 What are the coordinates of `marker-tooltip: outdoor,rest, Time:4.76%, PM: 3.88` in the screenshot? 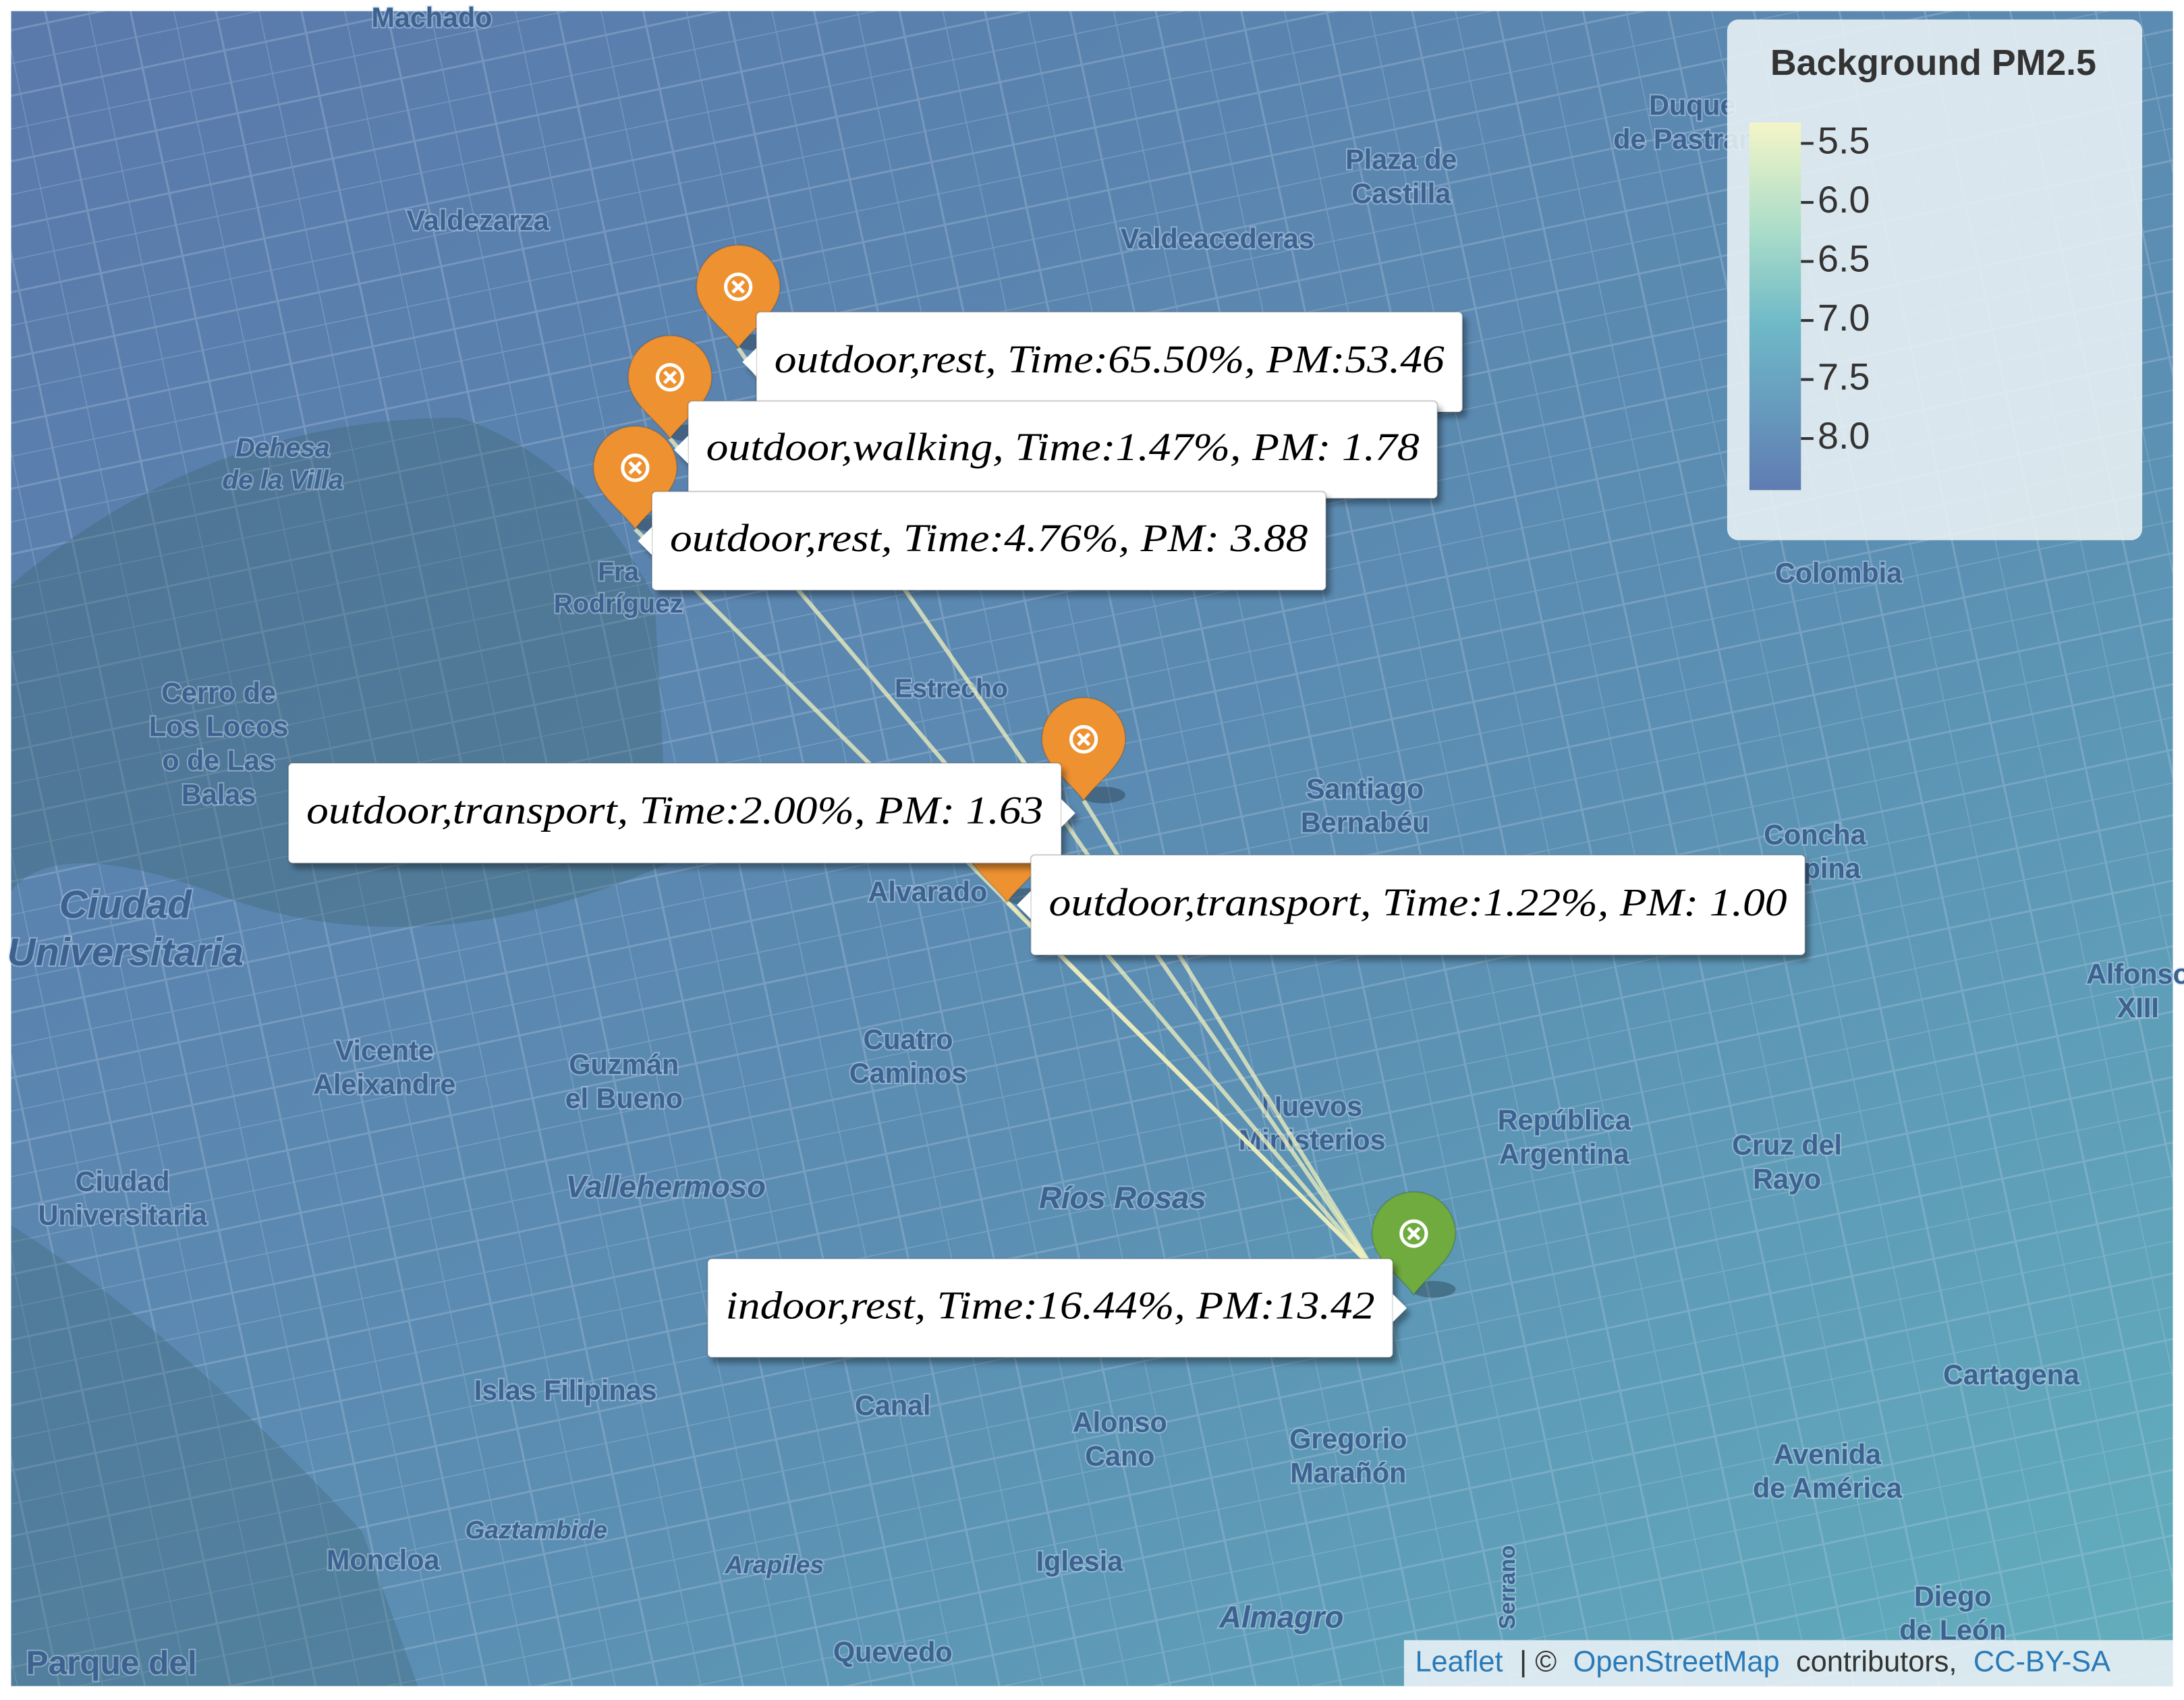 It's located at (982, 541).